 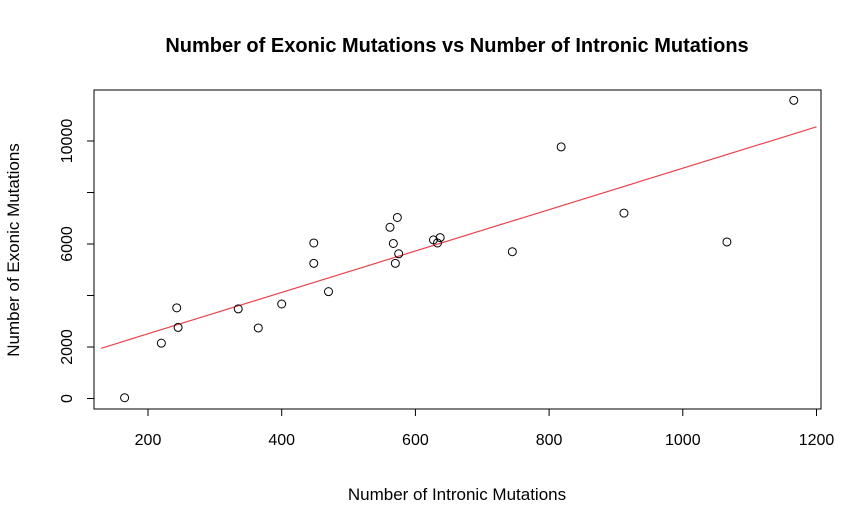 I want to click on y-tick-label: 0, so click(x=67, y=398).